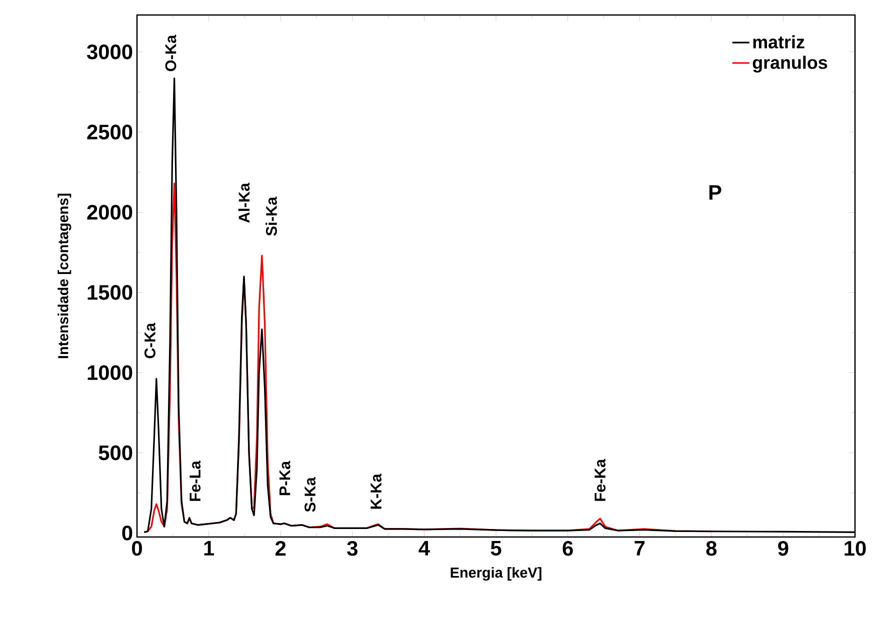 This screenshot has height=629, width=875. Describe the element at coordinates (109, 132) in the screenshot. I see `y-tick-label: 2500` at that location.